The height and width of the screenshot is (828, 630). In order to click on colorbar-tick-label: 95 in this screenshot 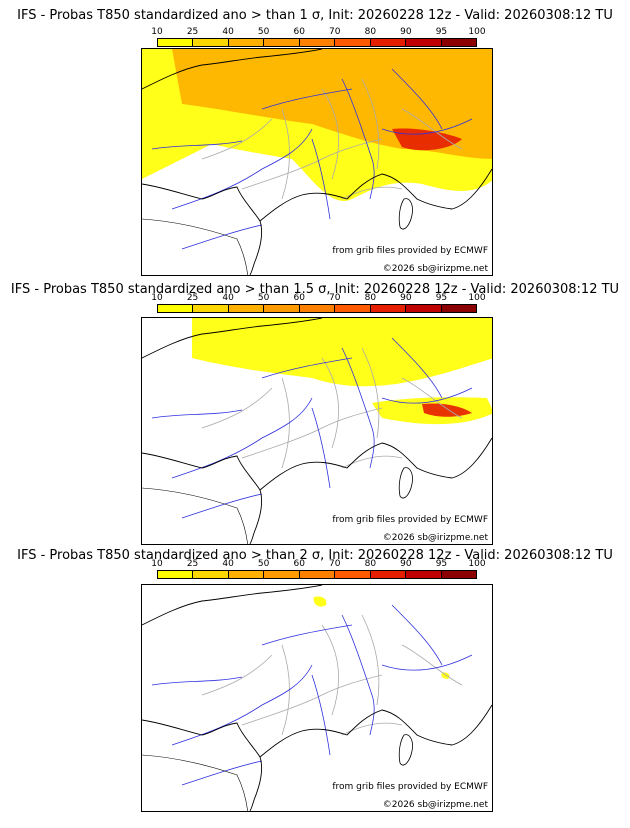, I will do `click(441, 298)`.